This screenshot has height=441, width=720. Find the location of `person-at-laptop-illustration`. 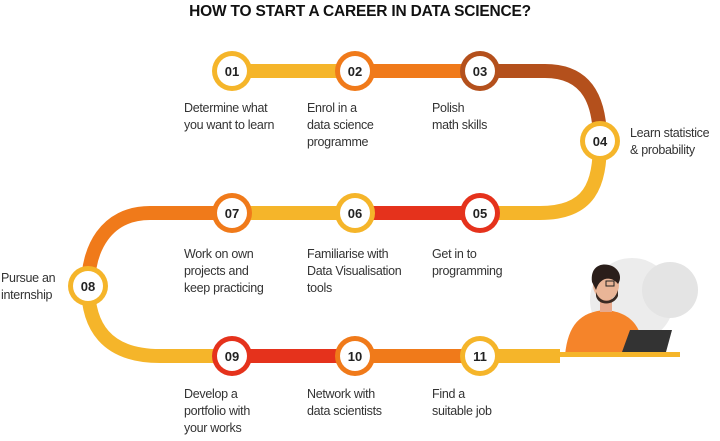

person-at-laptop-illustration is located at coordinates (626, 307).